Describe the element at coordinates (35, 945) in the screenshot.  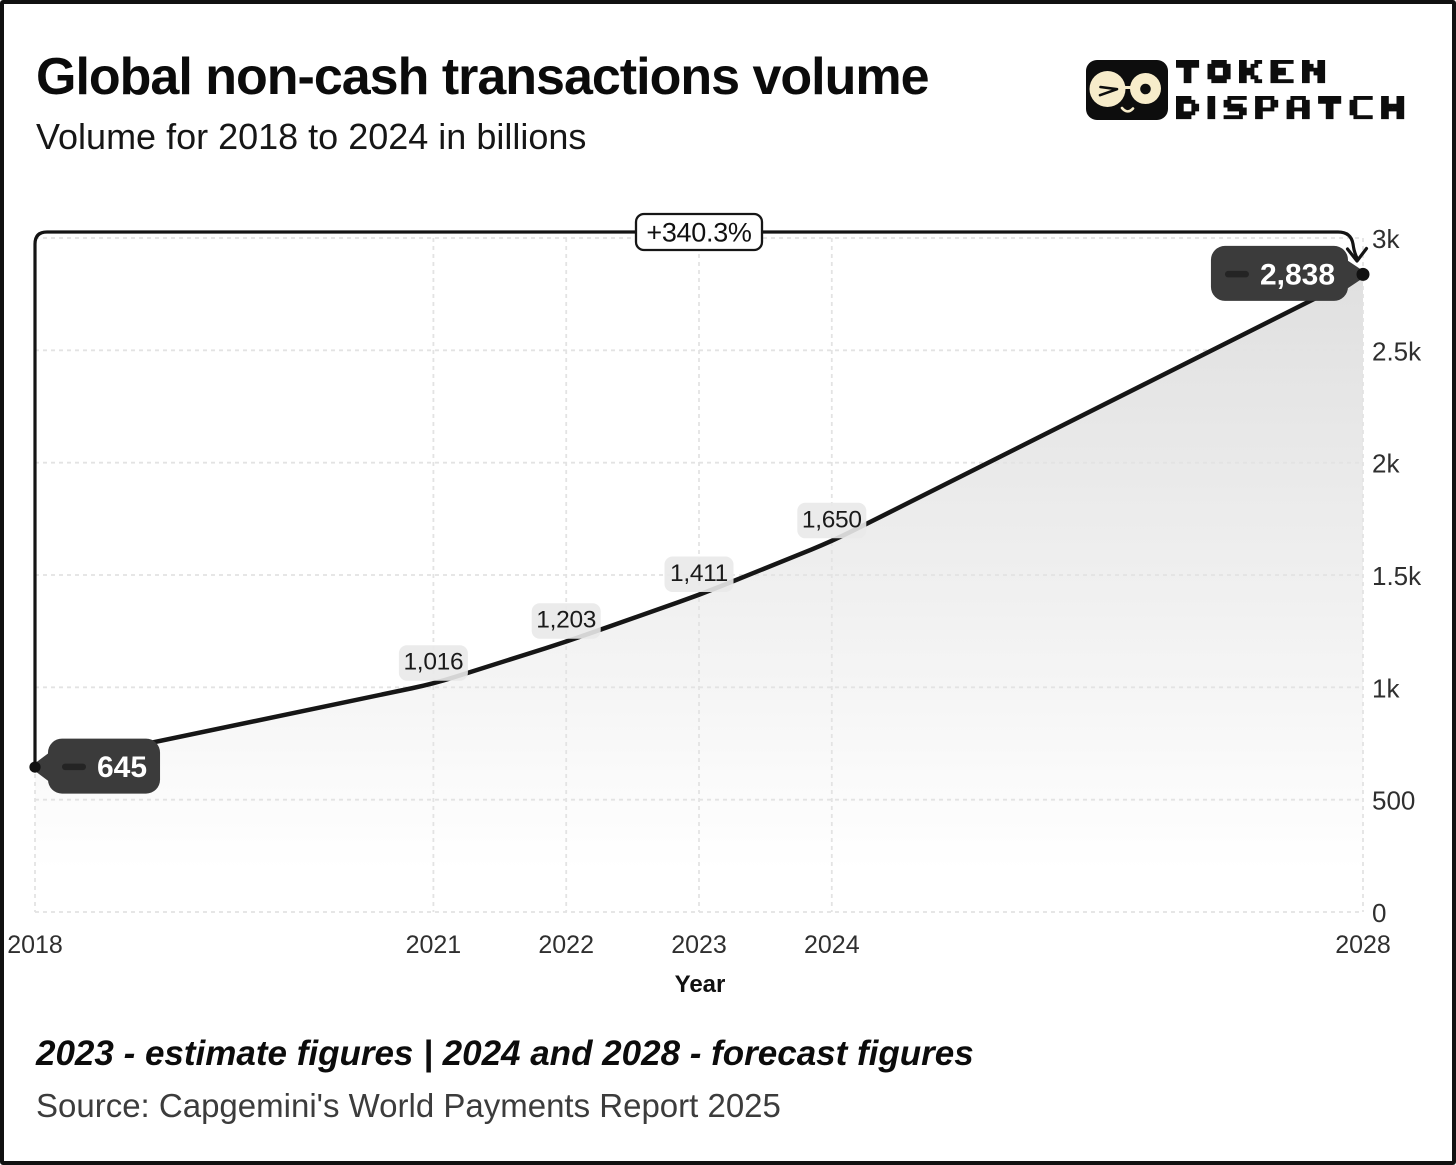
I see `x-tick-label: 2018` at that location.